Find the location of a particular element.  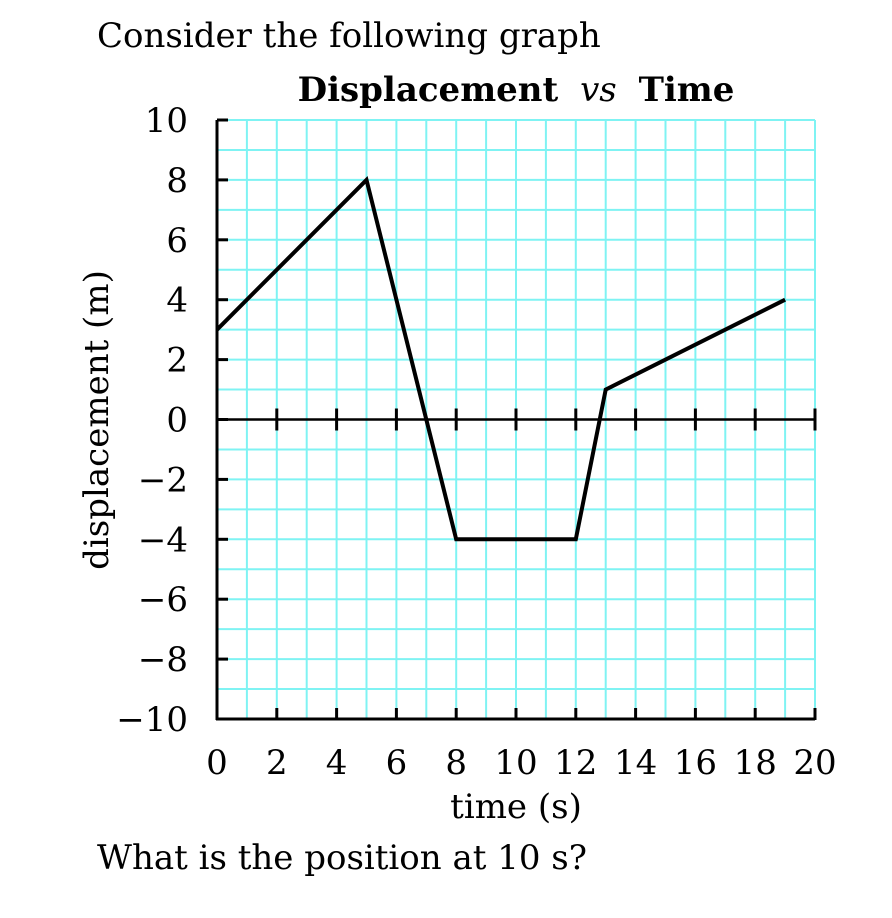

x-tick-label: 14 is located at coordinates (635, 763).